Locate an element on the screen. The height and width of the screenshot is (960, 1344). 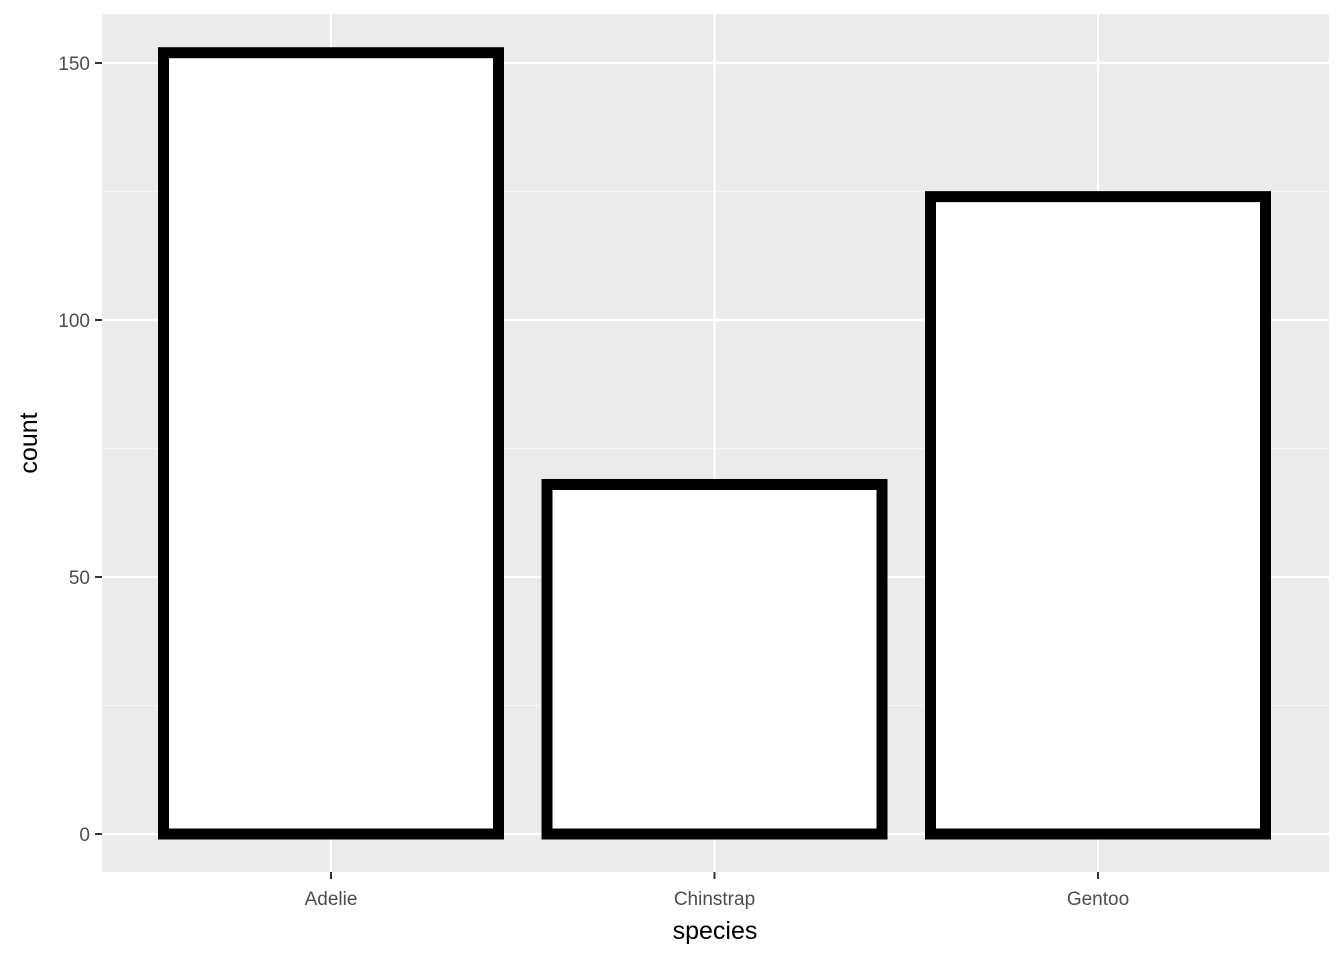
x-tick-label: Adelie is located at coordinates (331, 899).